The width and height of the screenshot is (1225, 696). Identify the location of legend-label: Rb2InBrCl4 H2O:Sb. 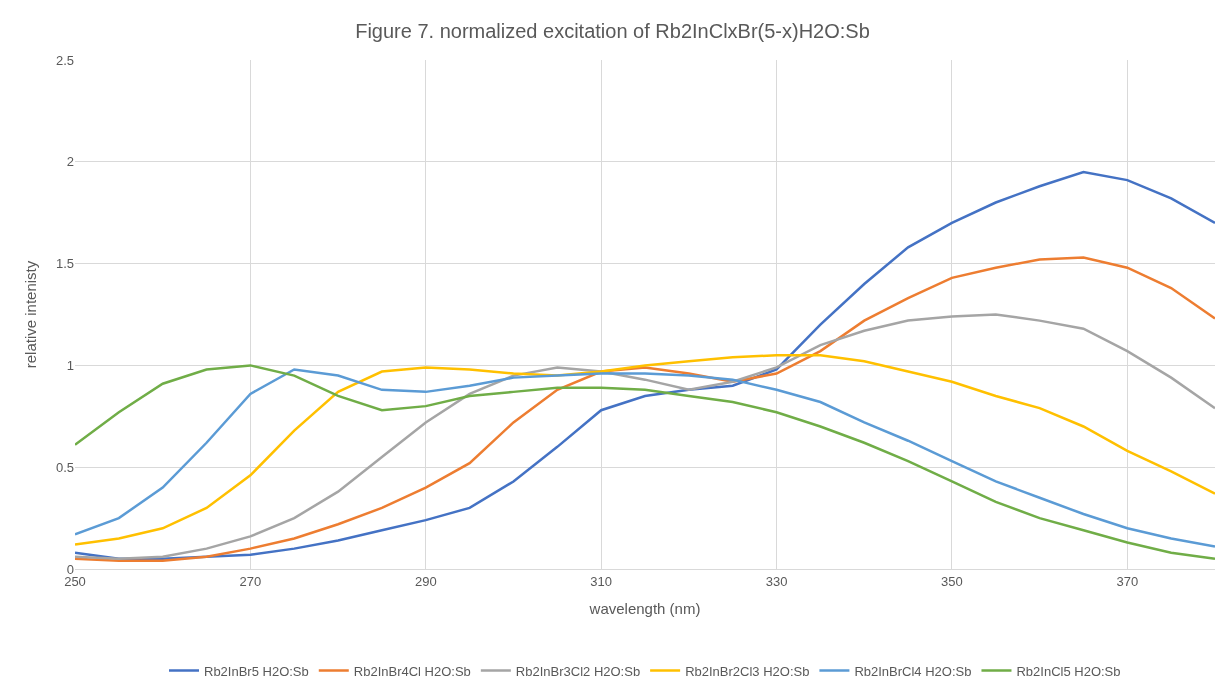
(913, 671).